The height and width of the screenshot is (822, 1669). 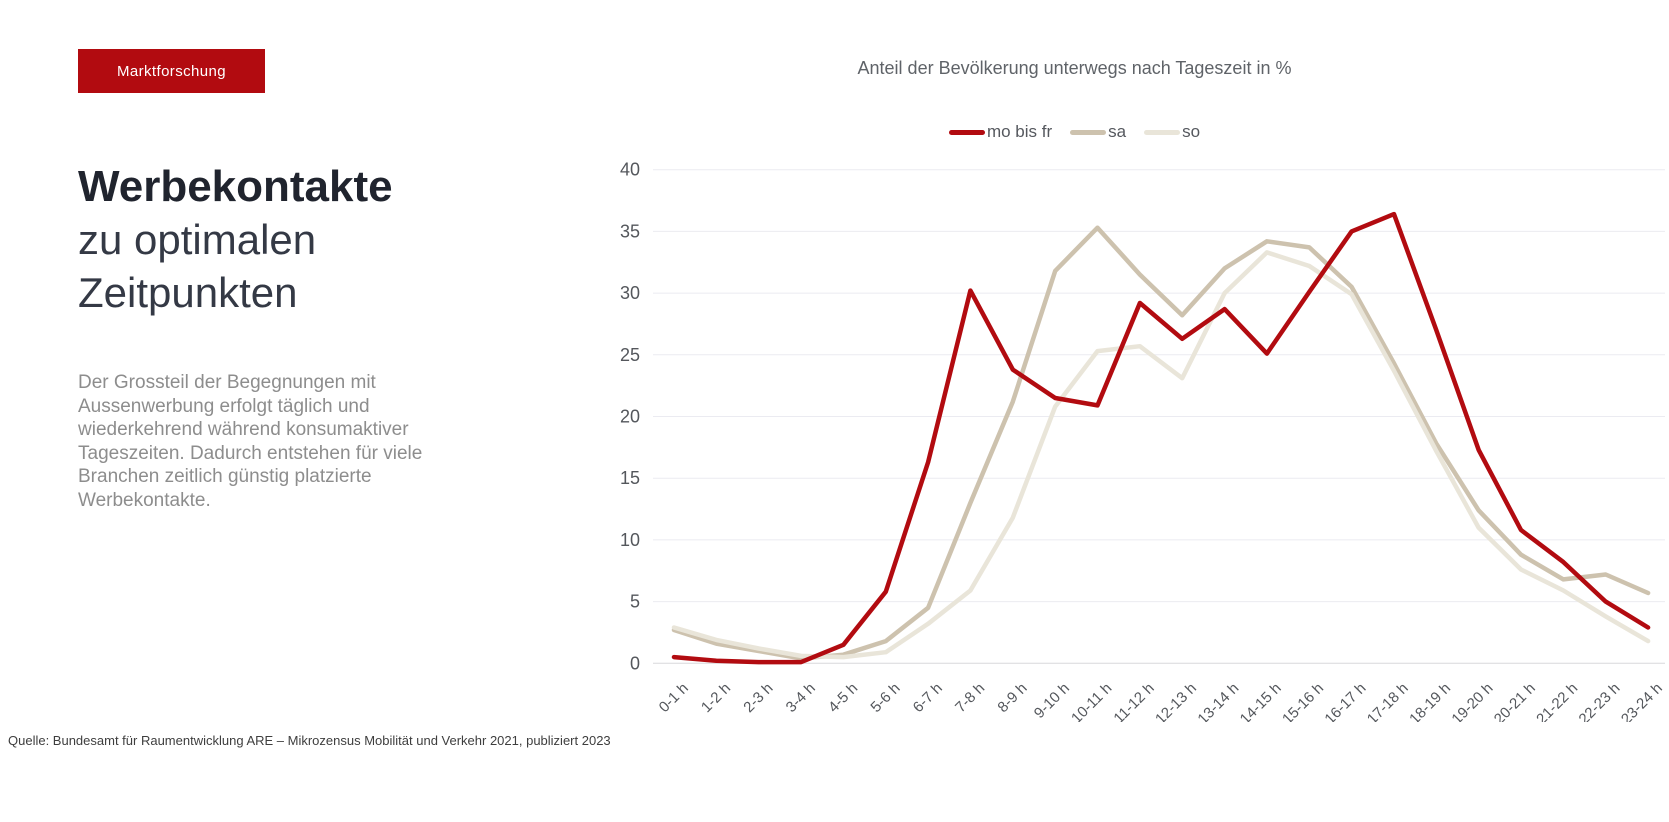 I want to click on y-axis-label: 35, so click(x=630, y=231).